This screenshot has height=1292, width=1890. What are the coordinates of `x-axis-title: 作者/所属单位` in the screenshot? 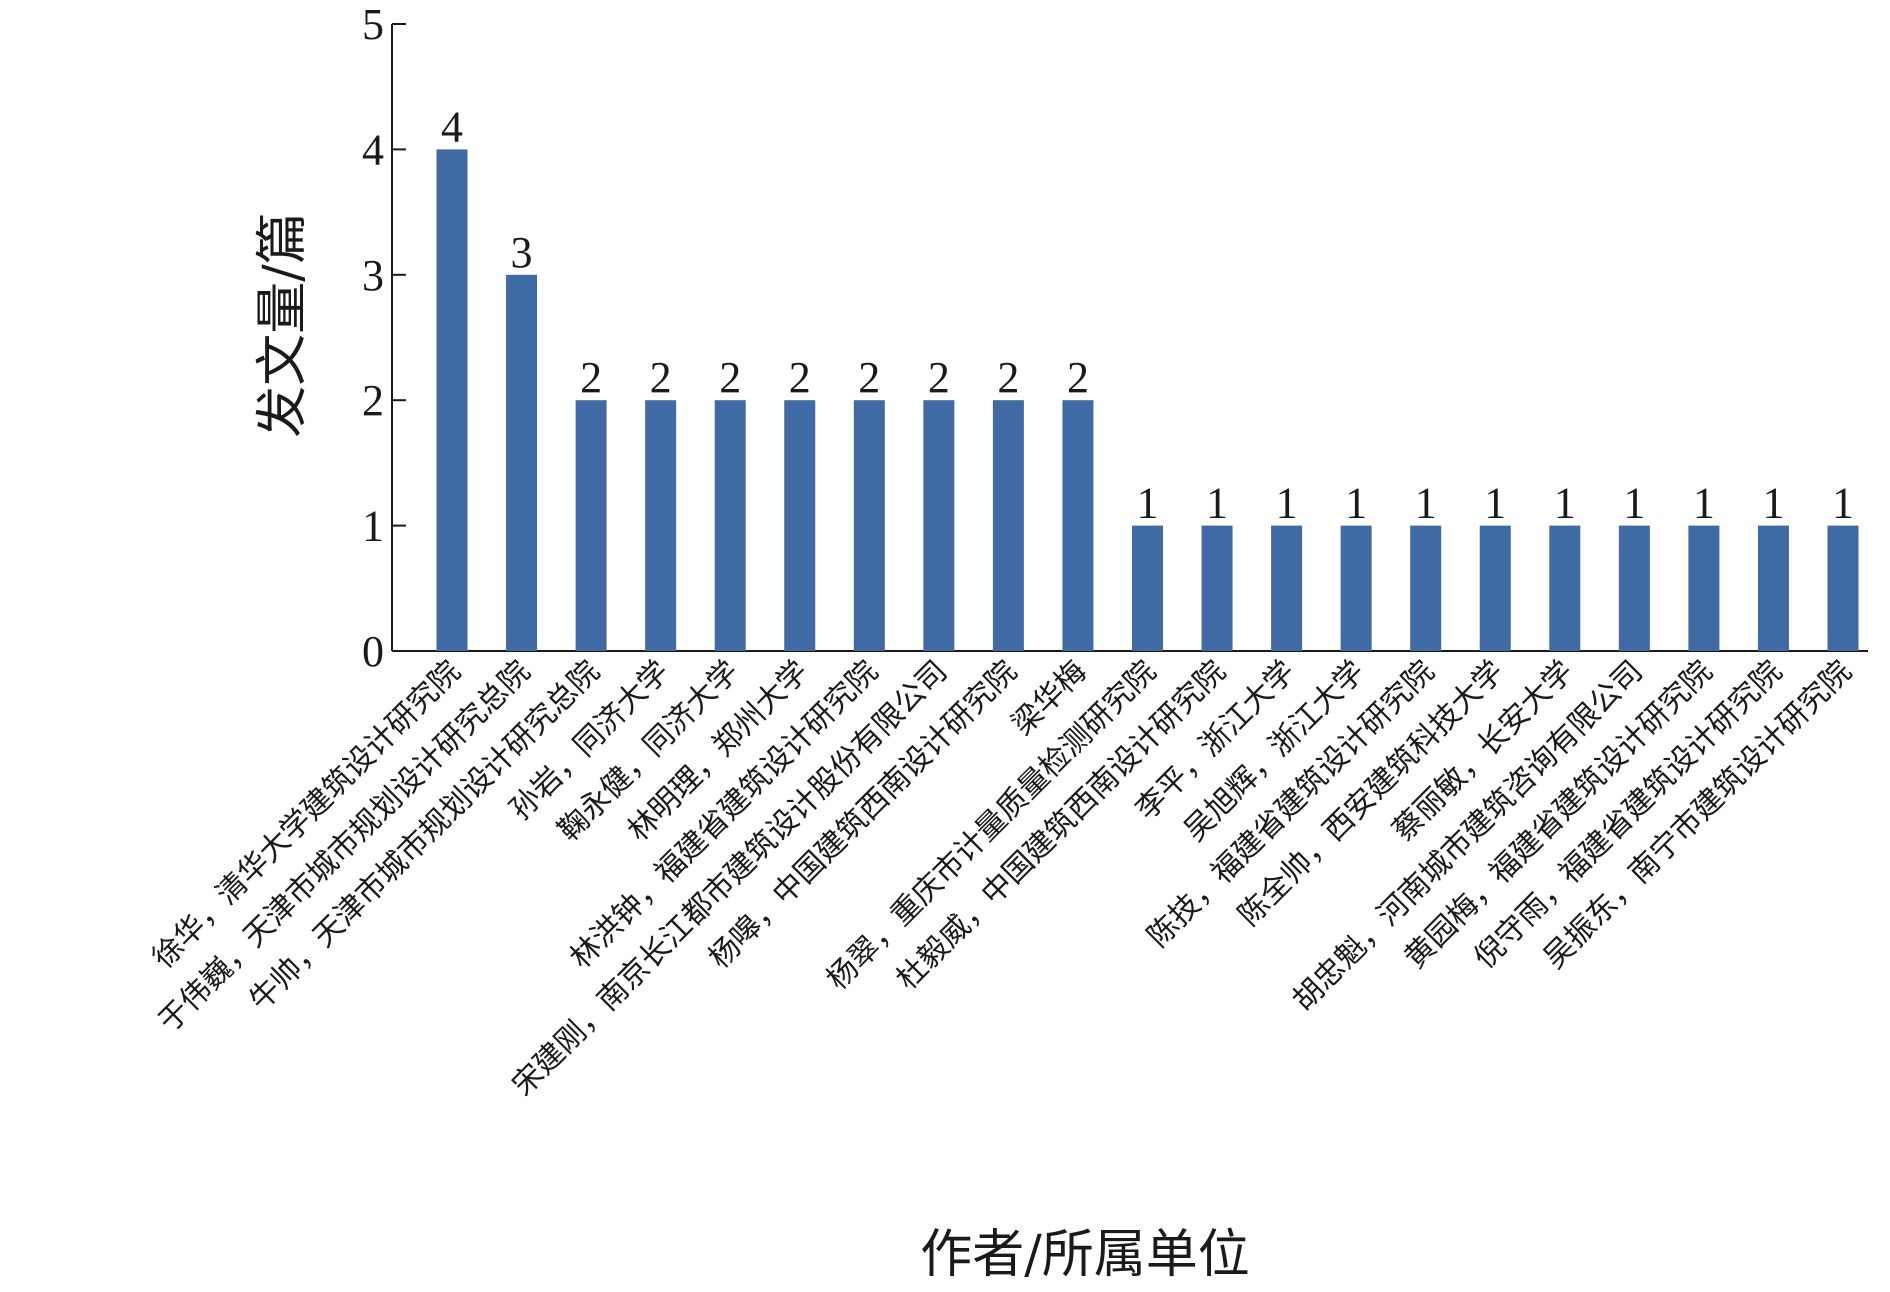 It's located at (1085, 1255).